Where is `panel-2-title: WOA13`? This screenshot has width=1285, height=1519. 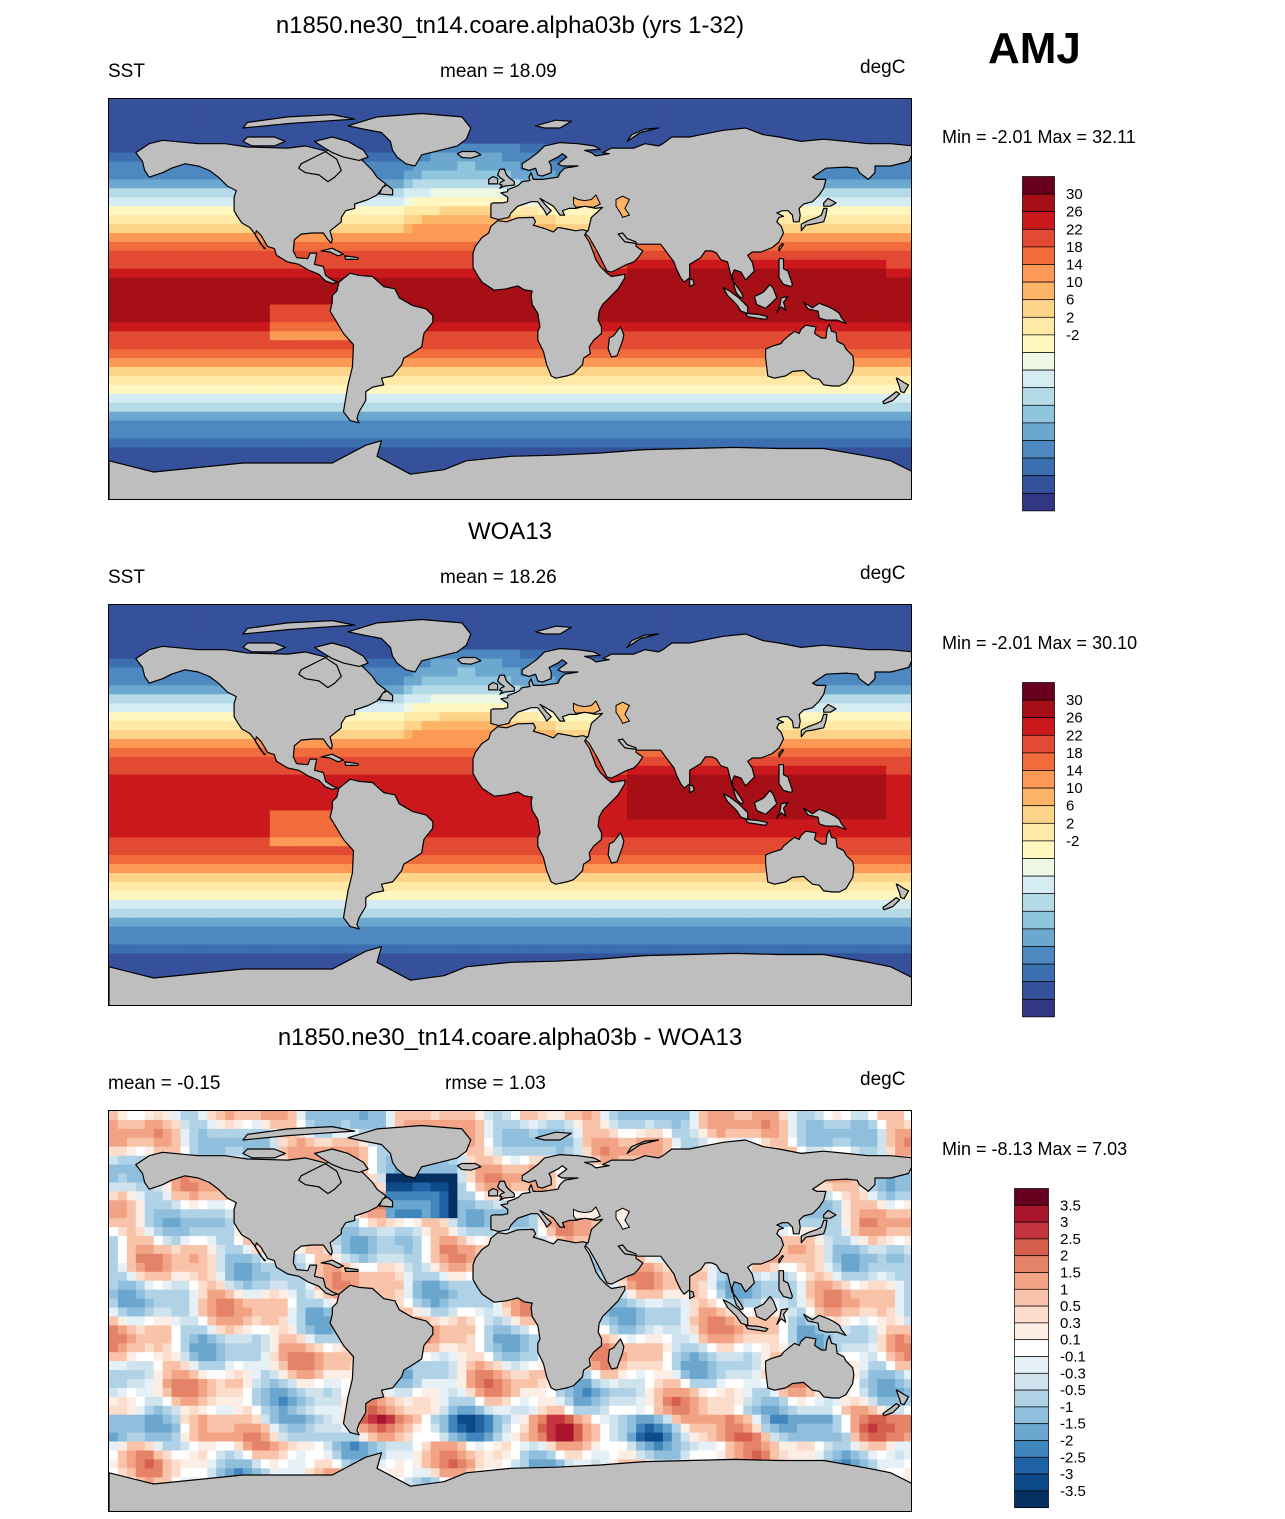
panel-2-title: WOA13 is located at coordinates (510, 531).